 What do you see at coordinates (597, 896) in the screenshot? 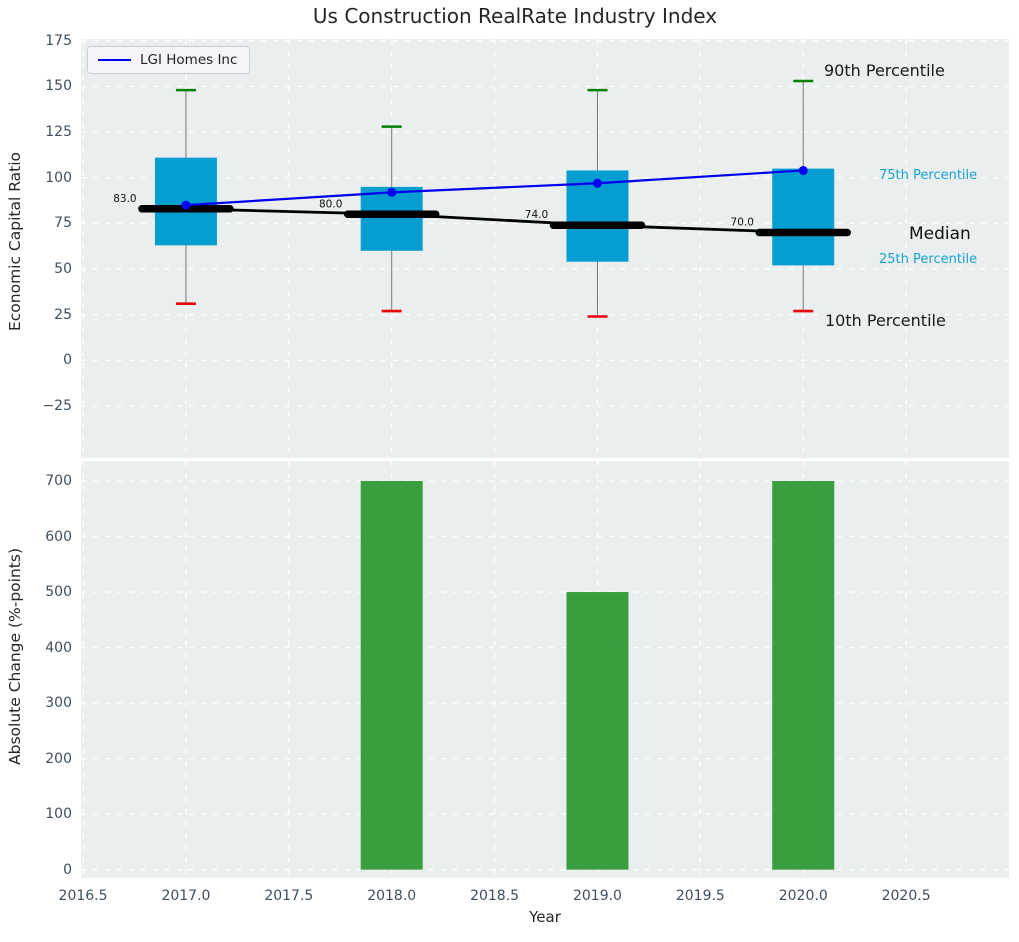
I see `x-tick-label: 2019.0` at bounding box center [597, 896].